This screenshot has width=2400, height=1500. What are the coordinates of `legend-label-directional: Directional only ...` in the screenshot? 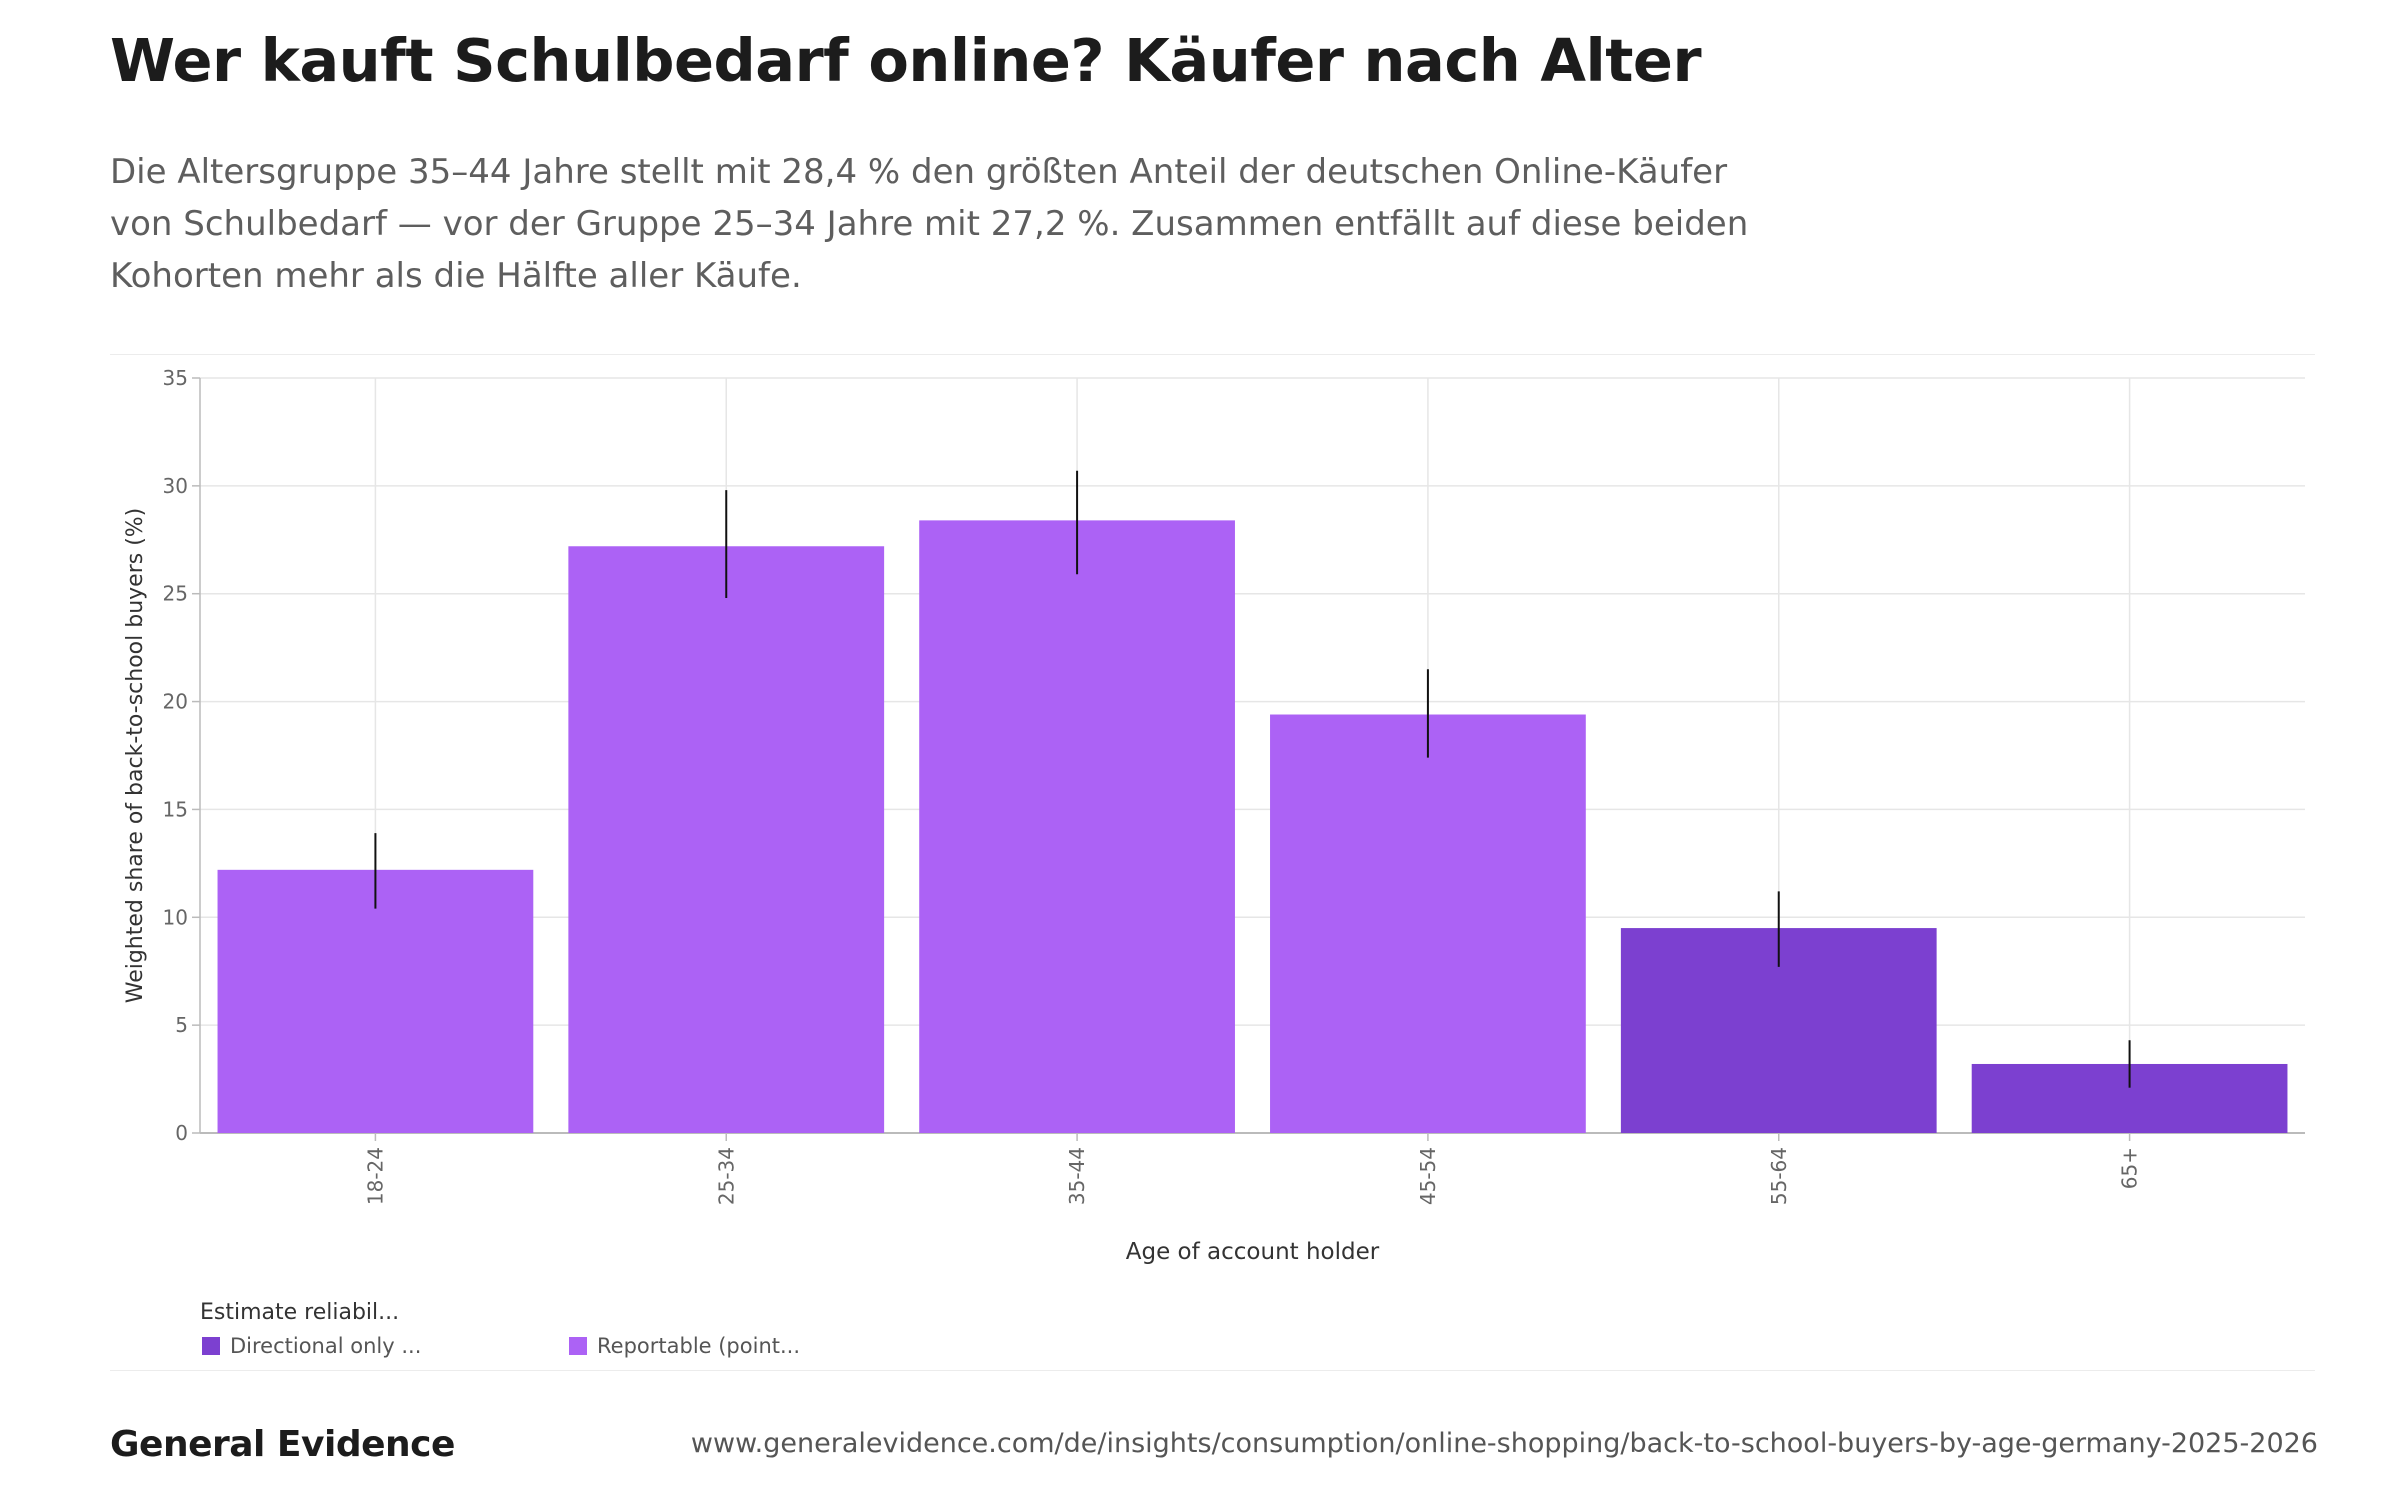 It's located at (326, 1346).